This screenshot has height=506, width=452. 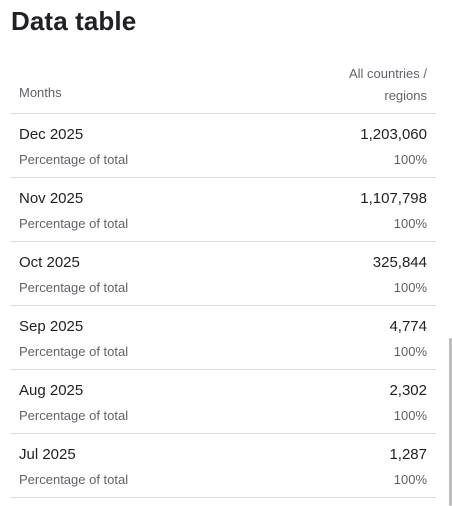 I want to click on row-month: Dec 2025, so click(x=51, y=134).